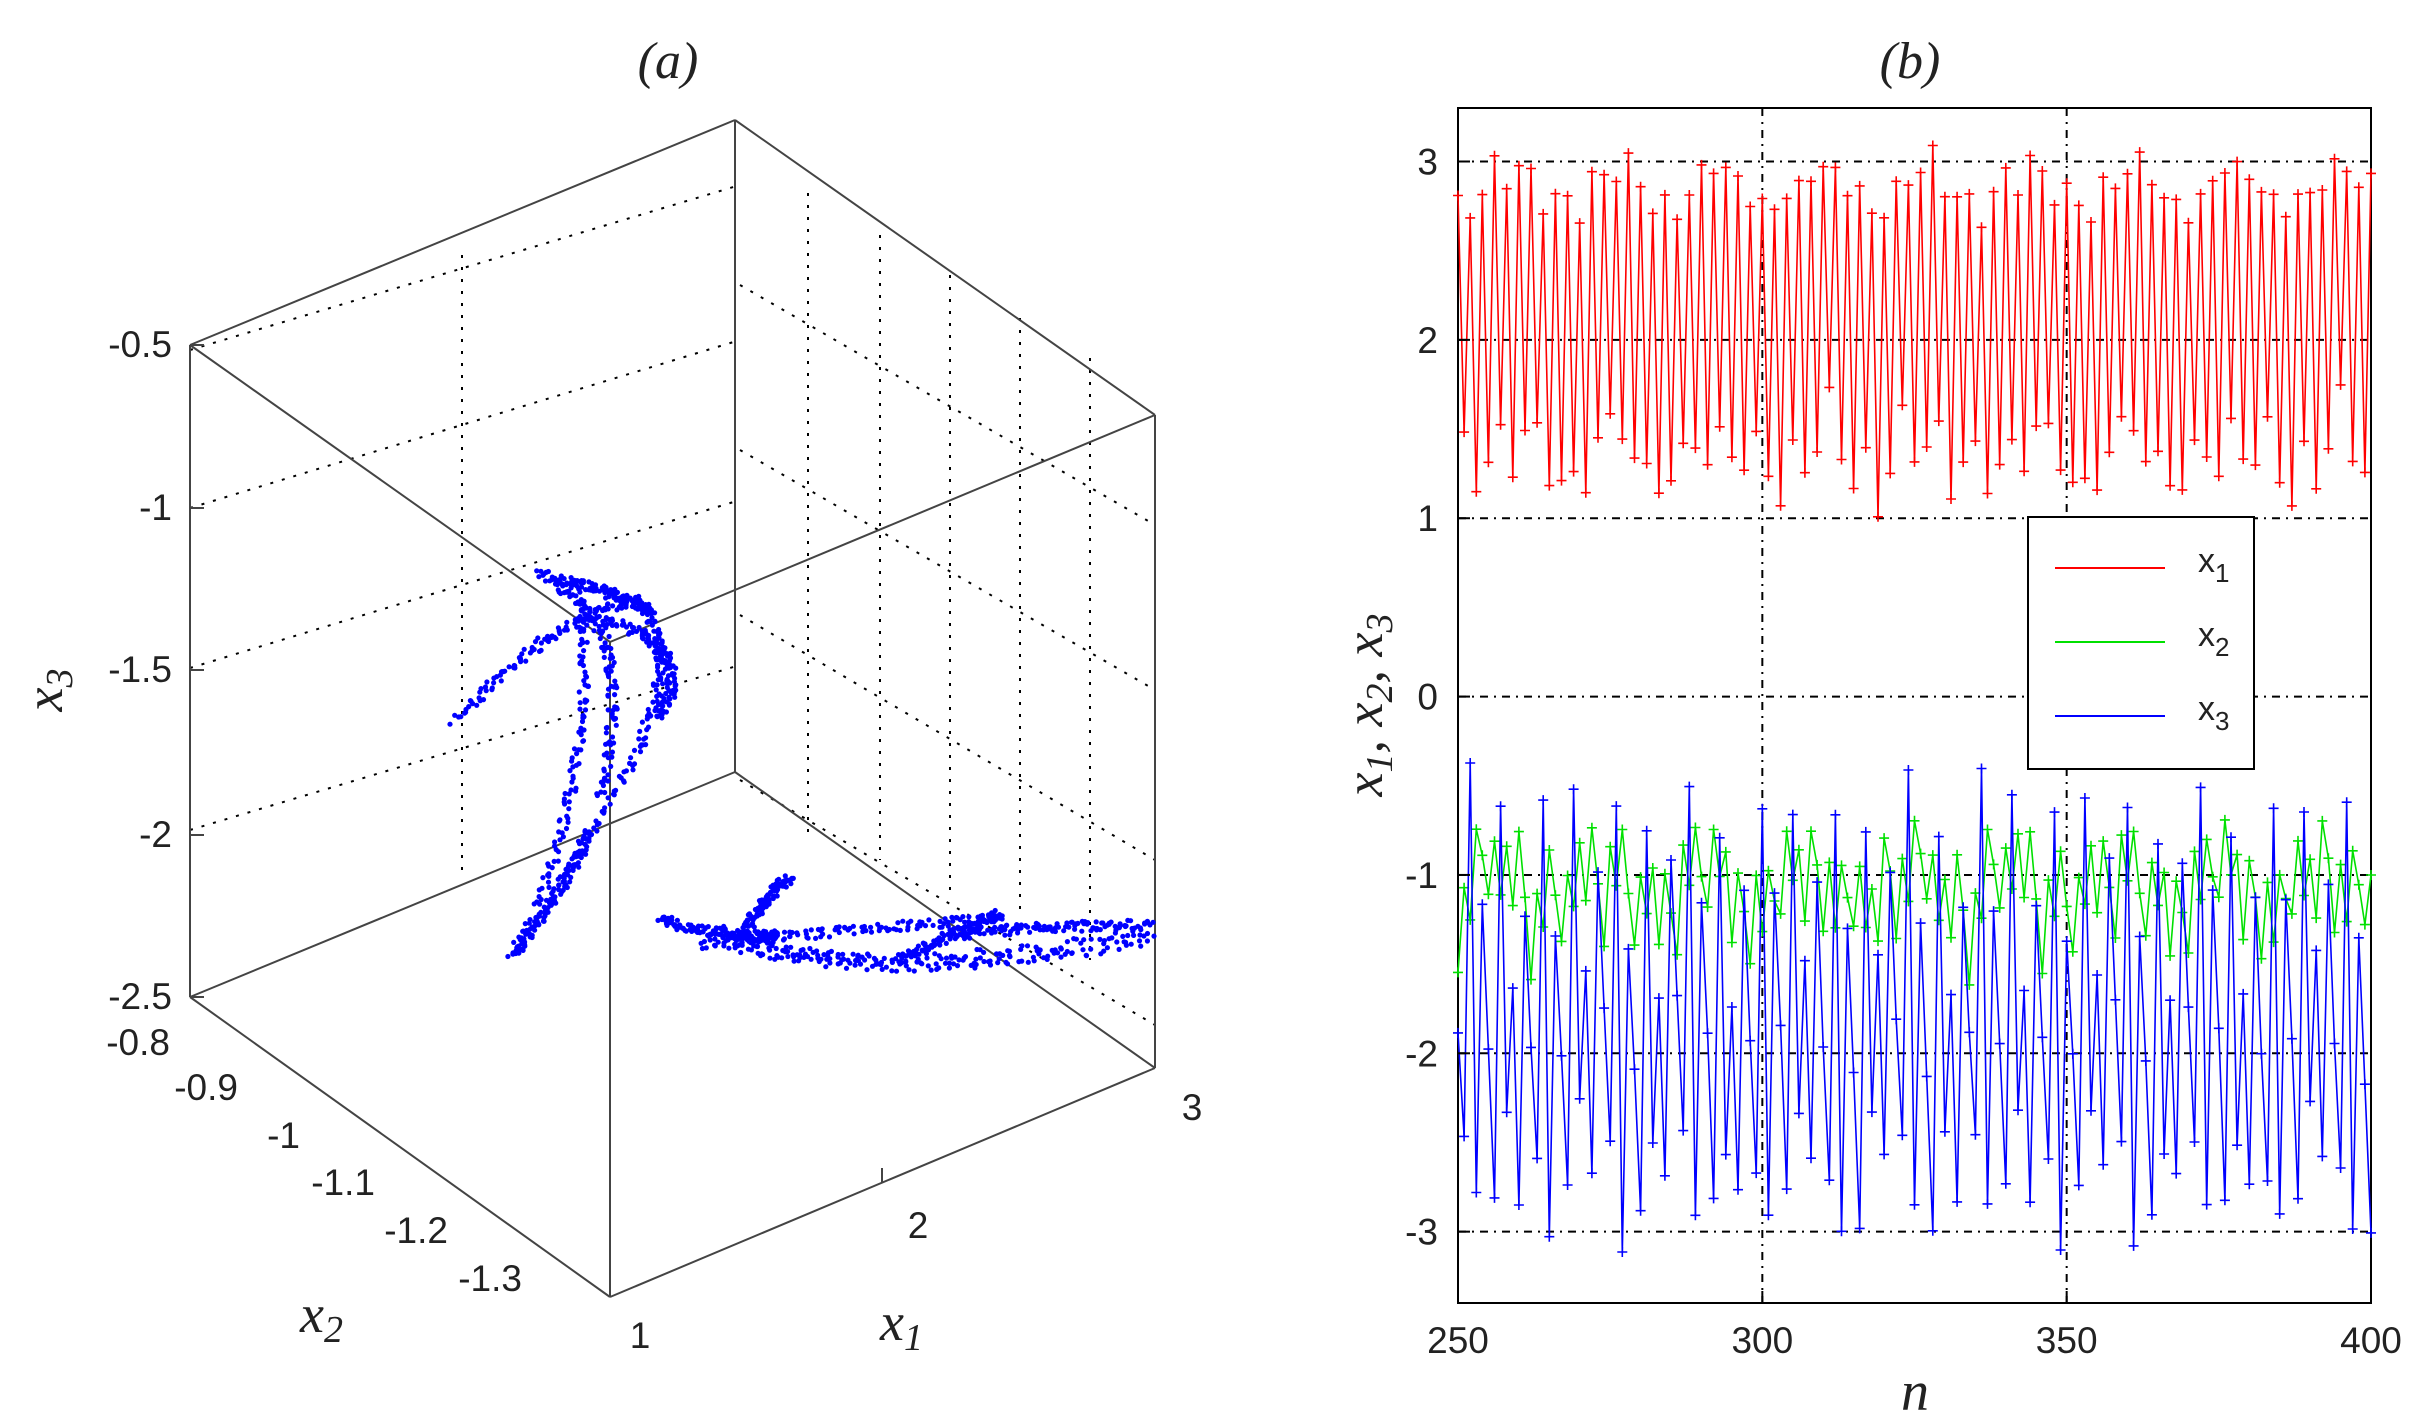 The image size is (2420, 1417). I want to click on y-tick-label: -1.1, so click(343, 1182).